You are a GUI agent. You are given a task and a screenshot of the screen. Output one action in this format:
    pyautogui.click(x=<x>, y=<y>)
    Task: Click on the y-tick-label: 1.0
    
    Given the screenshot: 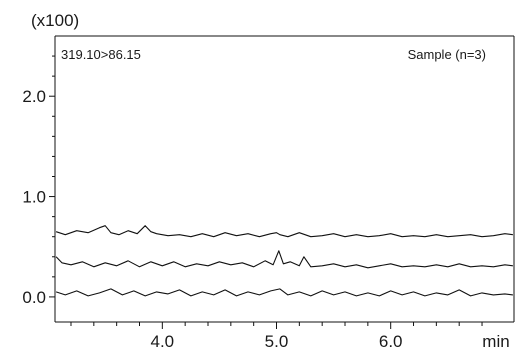 What is the action you would take?
    pyautogui.click(x=34, y=197)
    